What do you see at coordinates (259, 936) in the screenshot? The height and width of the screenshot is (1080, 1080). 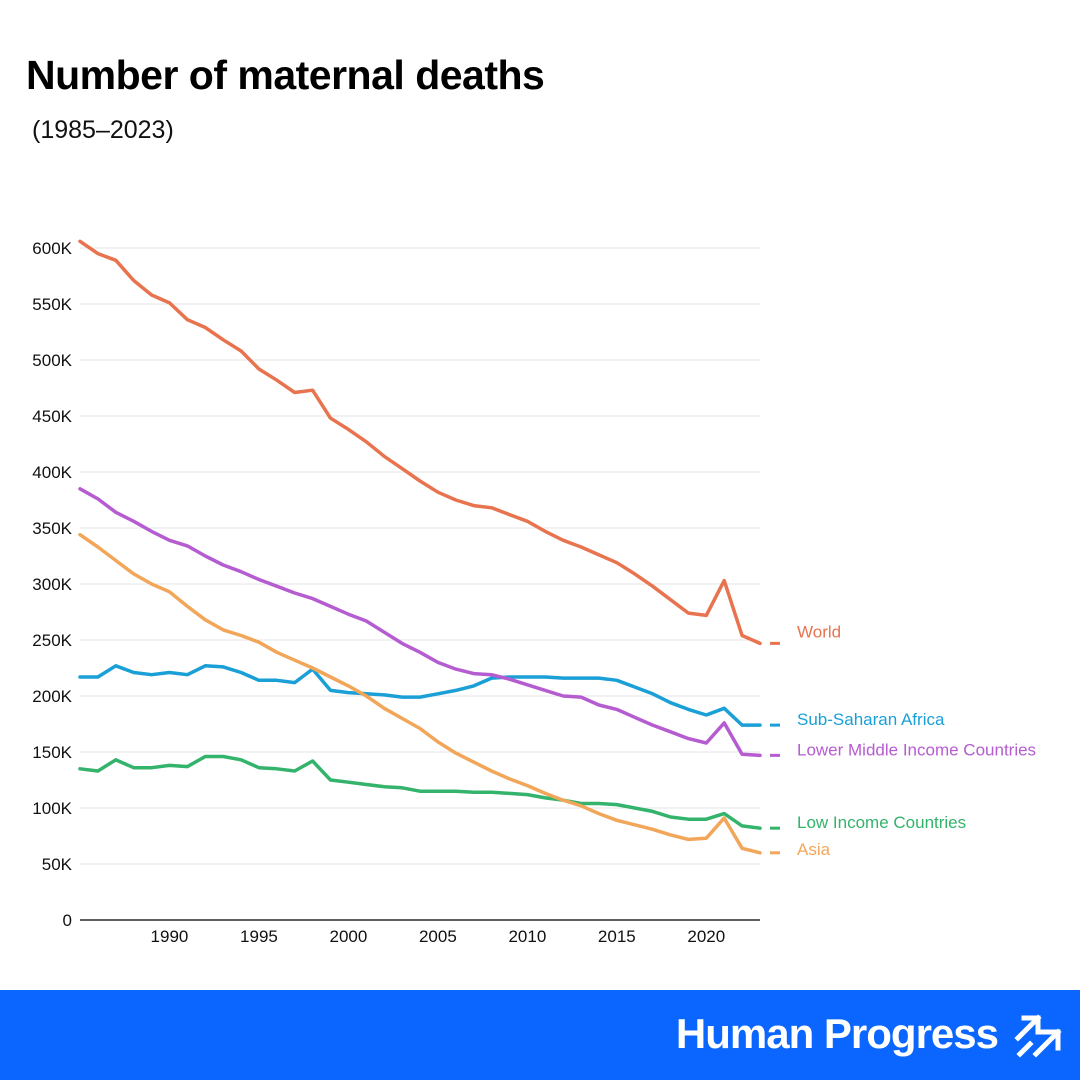 I see `x-tick-label: 1995` at bounding box center [259, 936].